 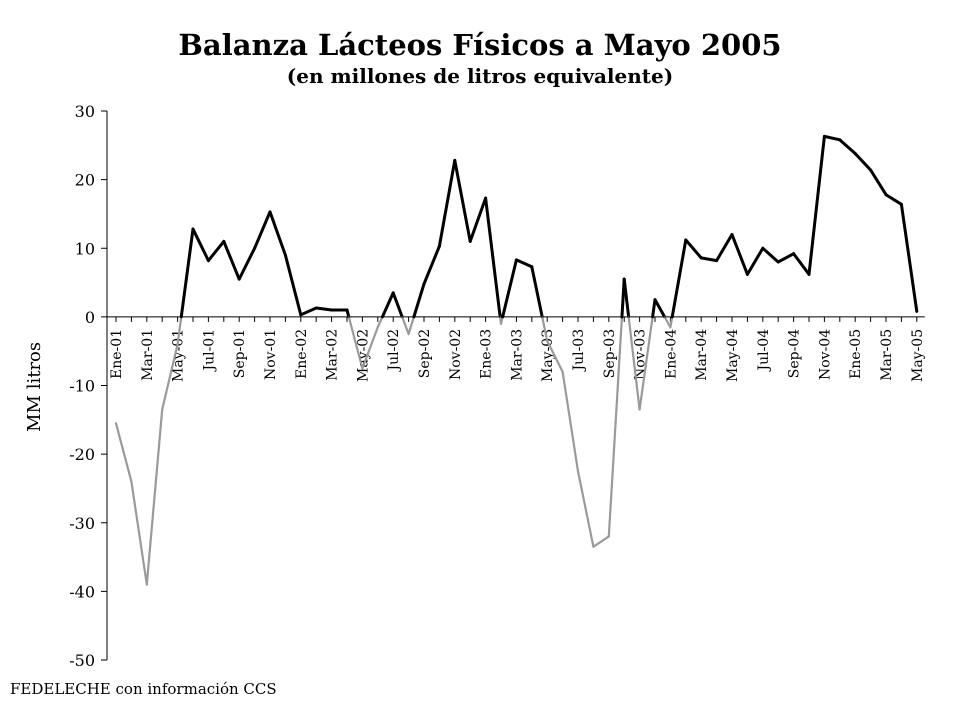 What do you see at coordinates (209, 351) in the screenshot?
I see `x-tick-label: Jul-01` at bounding box center [209, 351].